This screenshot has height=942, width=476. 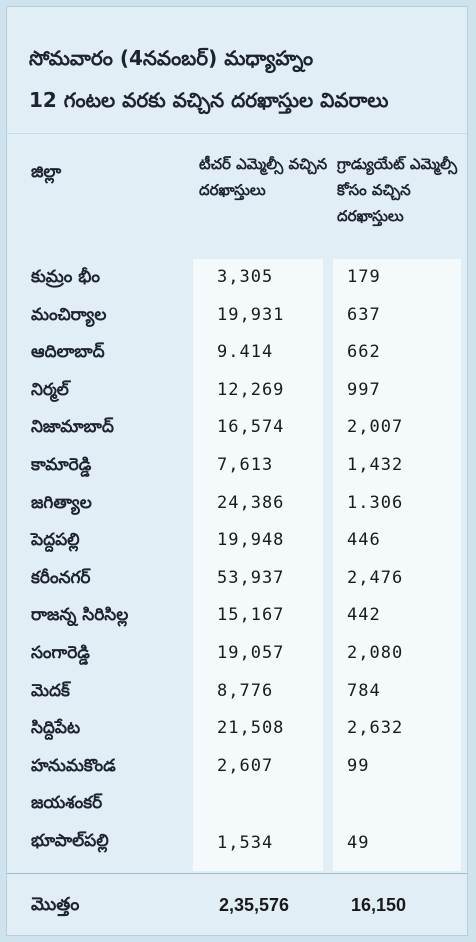 I want to click on district-cell: రాజన్న సిరిసిల్ల, so click(x=80, y=615).